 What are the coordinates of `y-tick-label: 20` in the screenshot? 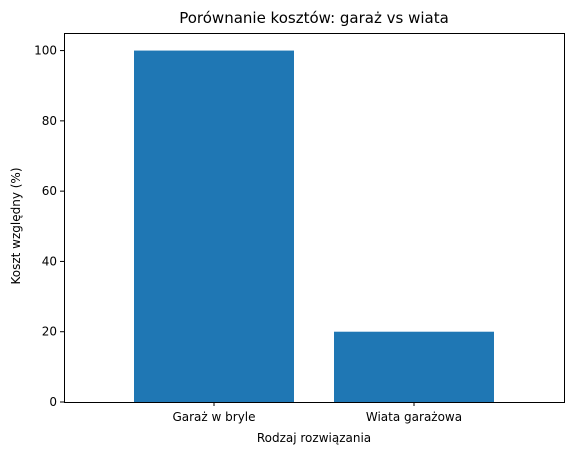 It's located at (49, 332).